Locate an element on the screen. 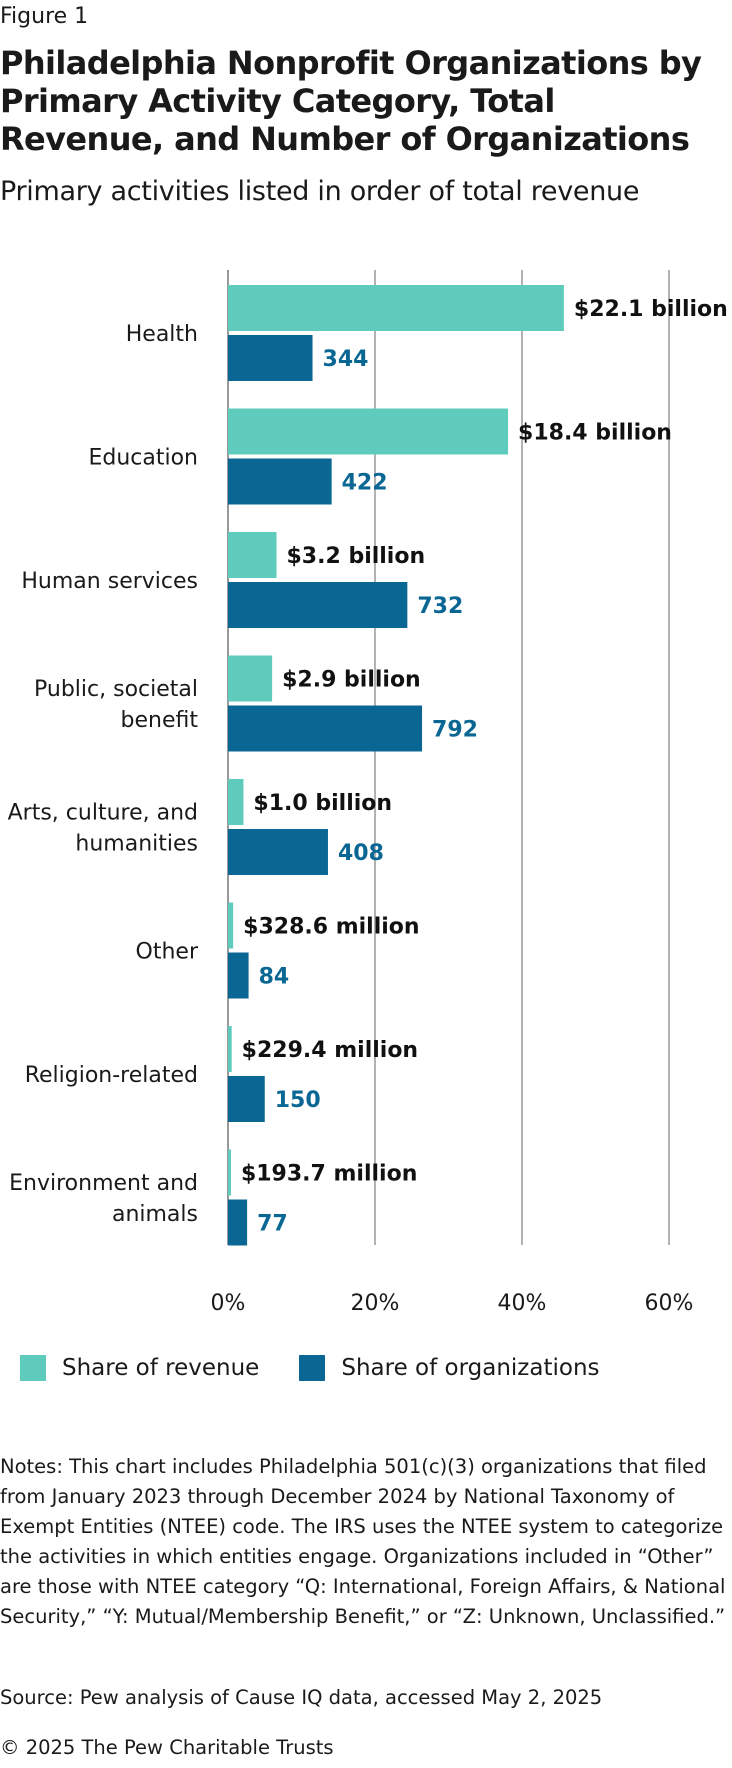 The image size is (732, 1768). category-label: animals is located at coordinates (155, 1214).